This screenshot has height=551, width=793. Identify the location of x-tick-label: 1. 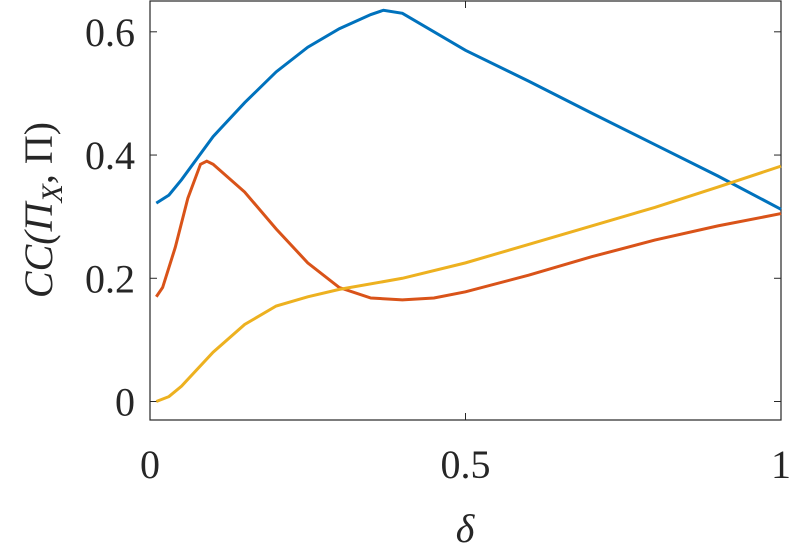
(781, 464).